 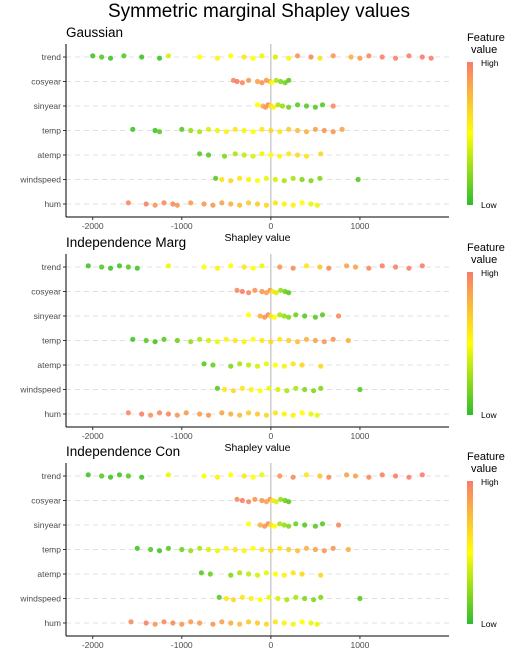 I want to click on y-tick-label: hum, so click(x=52, y=623).